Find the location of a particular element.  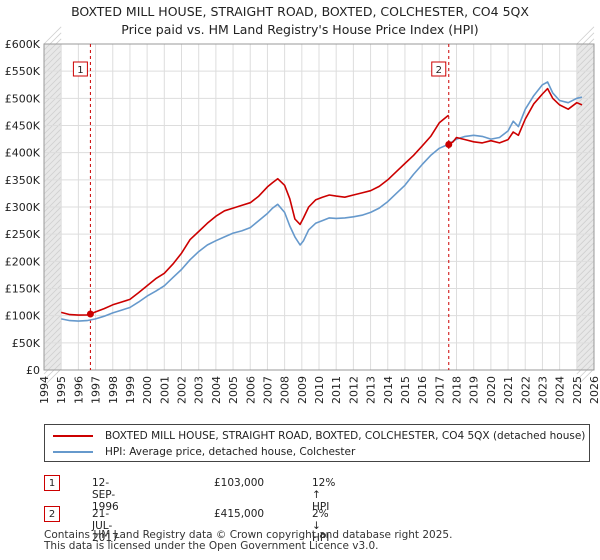

x-tick-label: 2002 is located at coordinates (182, 390).